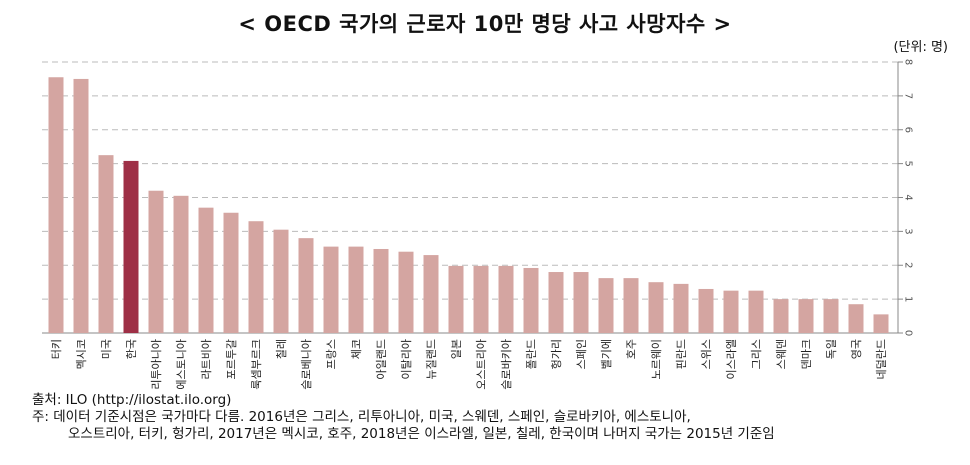 The image size is (970, 465). I want to click on y-tick-label: 3, so click(908, 231).